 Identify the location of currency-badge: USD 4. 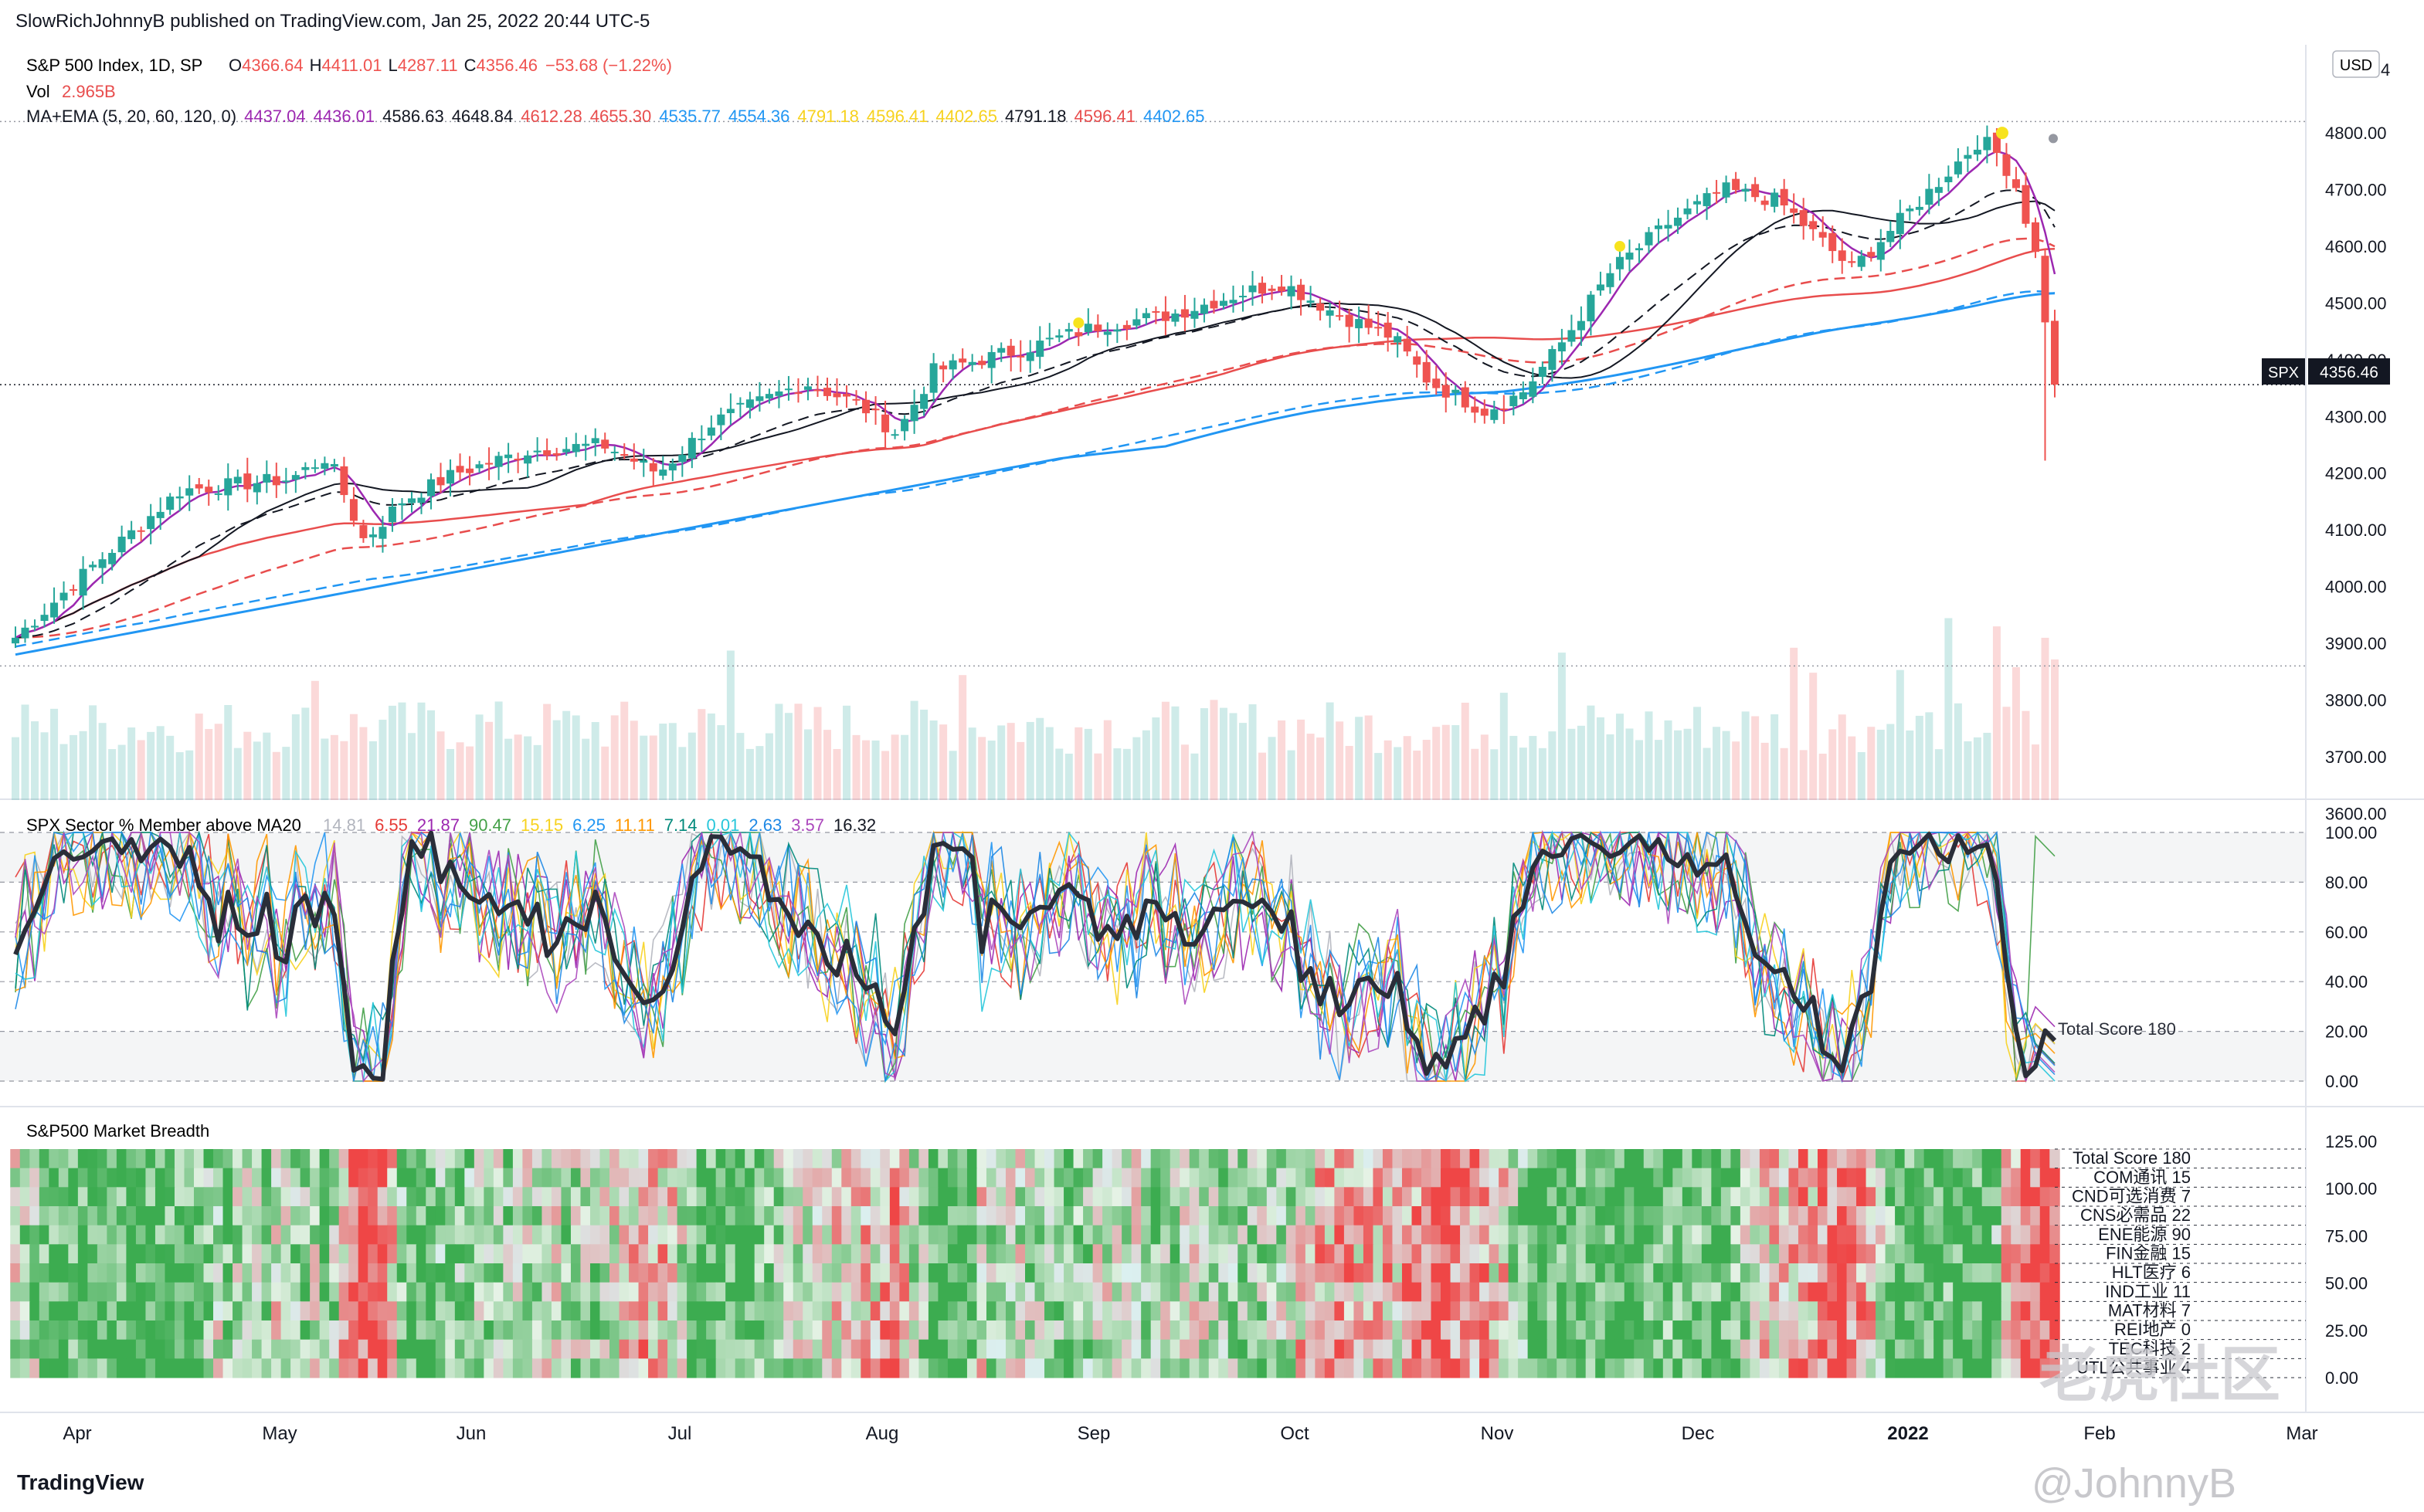
(2361, 65).